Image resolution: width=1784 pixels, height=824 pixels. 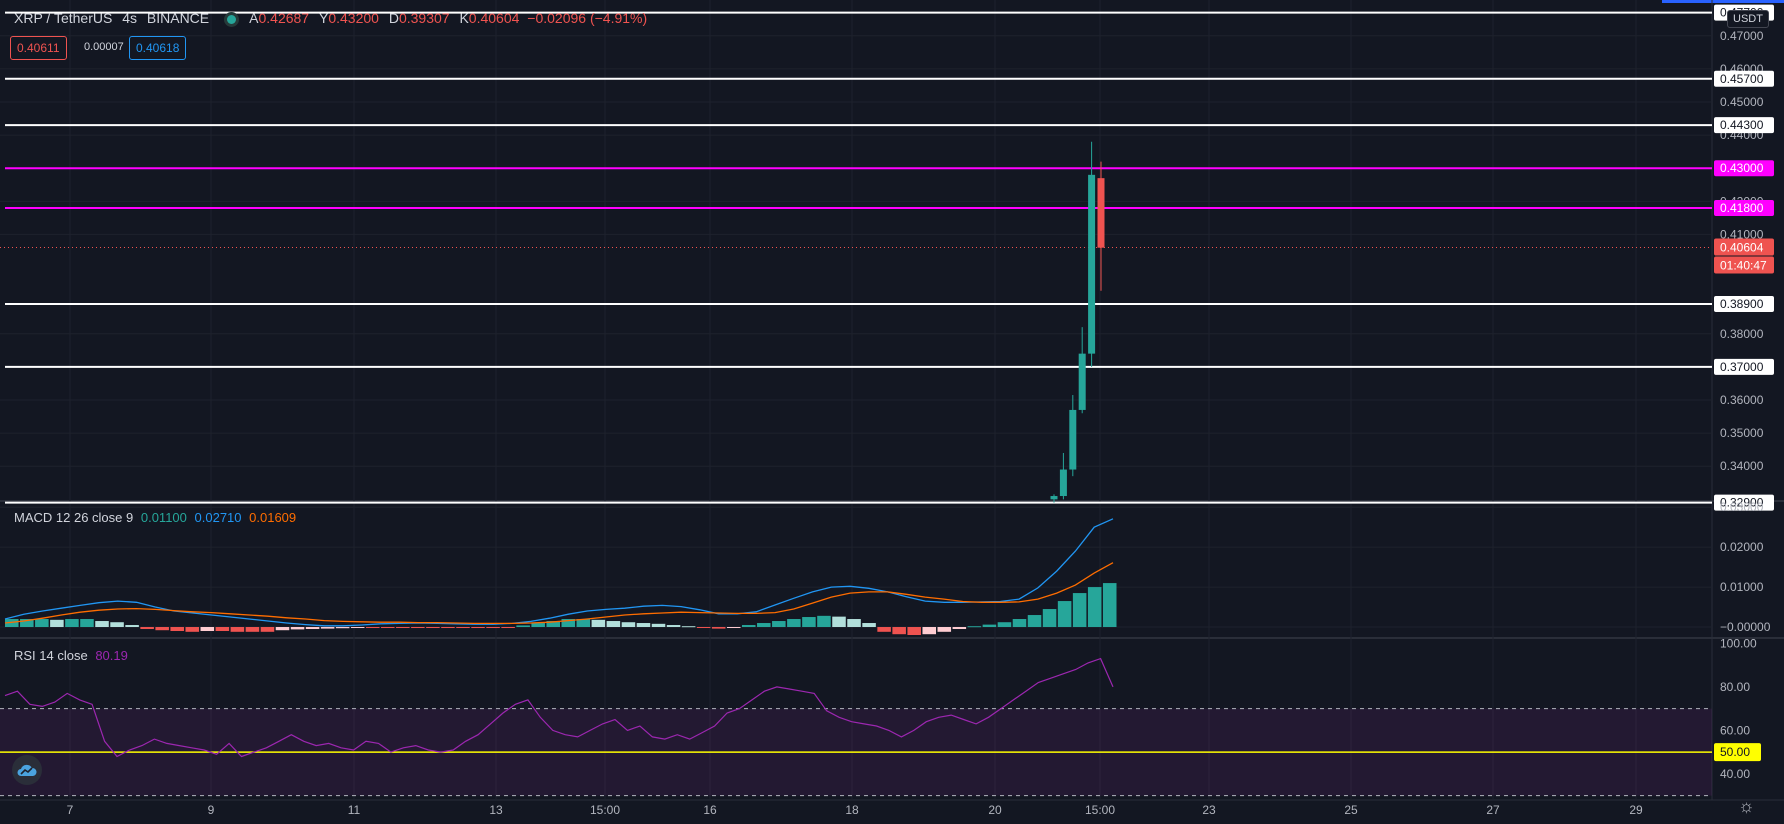 I want to click on tradingview-logo-icon, so click(x=27, y=770).